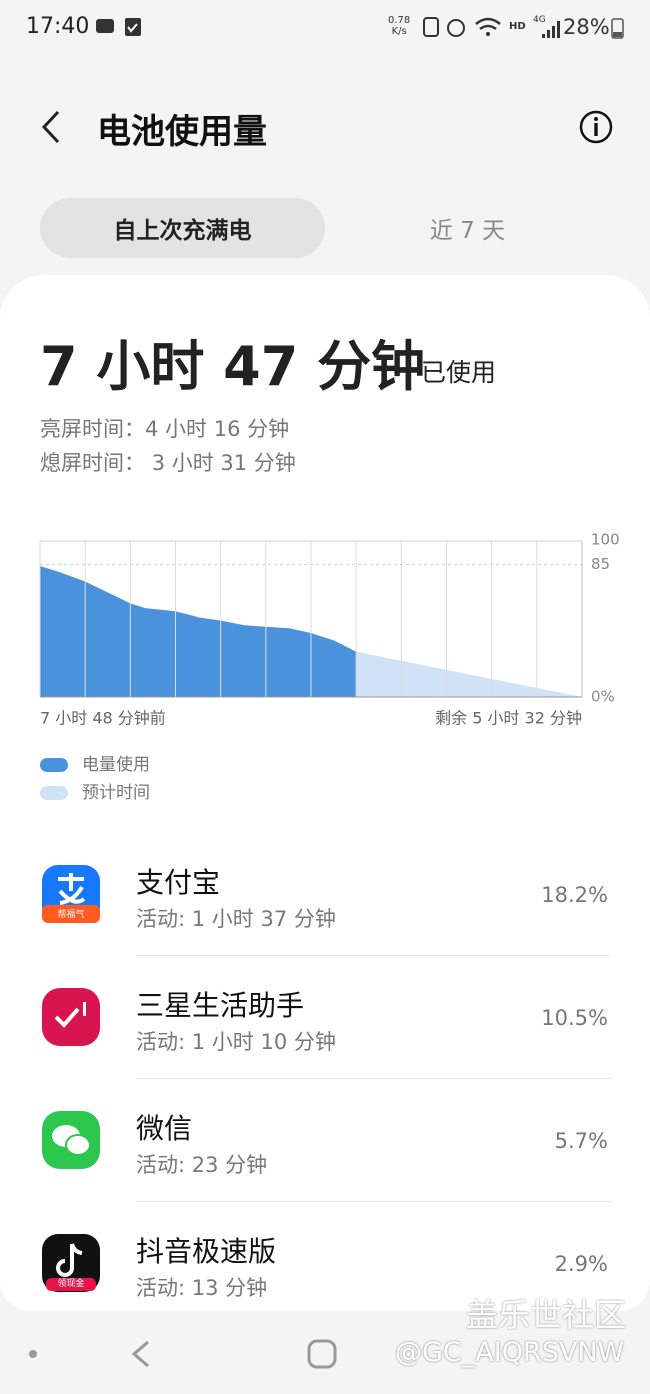 This screenshot has width=650, height=1394. Describe the element at coordinates (574, 1018) in the screenshot. I see `app-percent: 10.5%` at that location.